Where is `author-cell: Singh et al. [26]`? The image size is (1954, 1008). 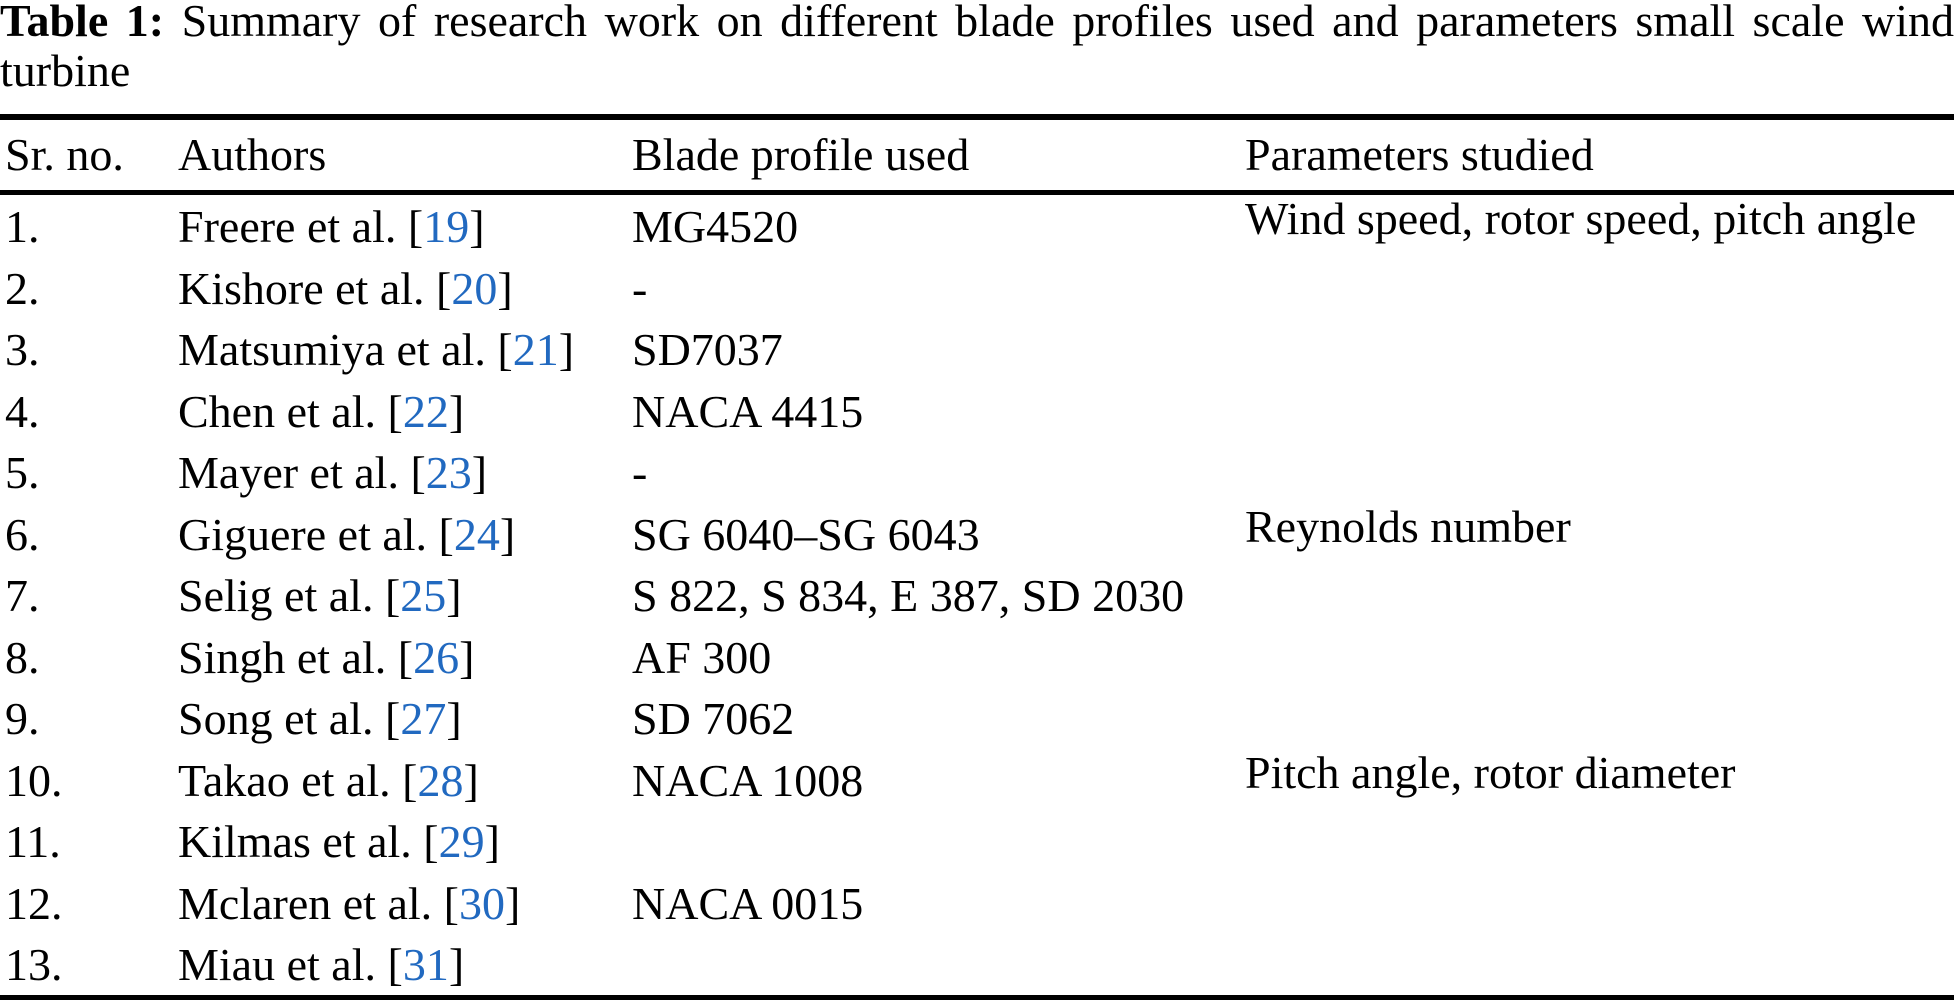
author-cell: Singh et al. [26] is located at coordinates (405, 658).